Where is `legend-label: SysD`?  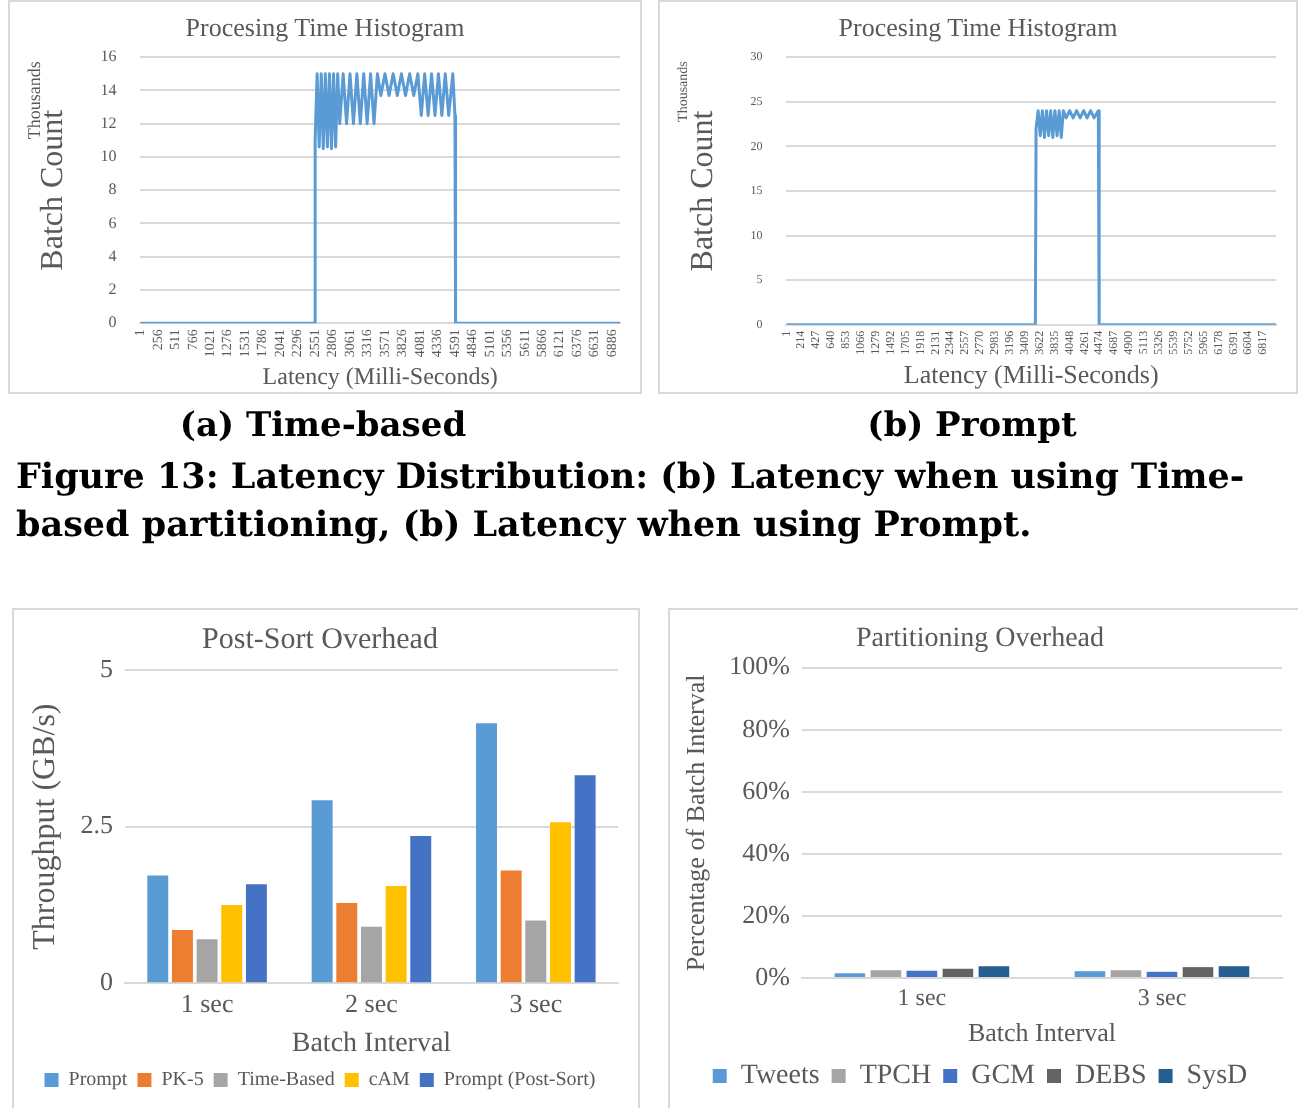
legend-label: SysD is located at coordinates (1217, 1076).